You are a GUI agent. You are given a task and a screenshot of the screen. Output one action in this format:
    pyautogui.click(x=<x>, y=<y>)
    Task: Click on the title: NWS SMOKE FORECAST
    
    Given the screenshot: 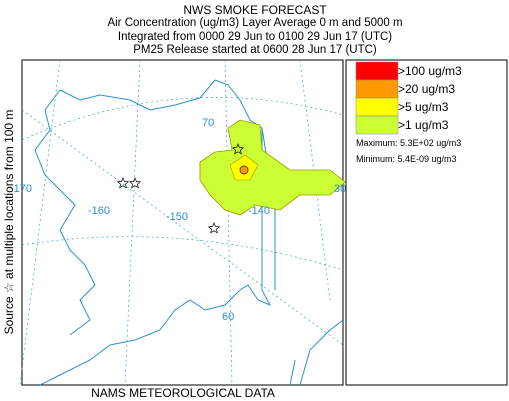 What is the action you would take?
    pyautogui.click(x=255, y=10)
    